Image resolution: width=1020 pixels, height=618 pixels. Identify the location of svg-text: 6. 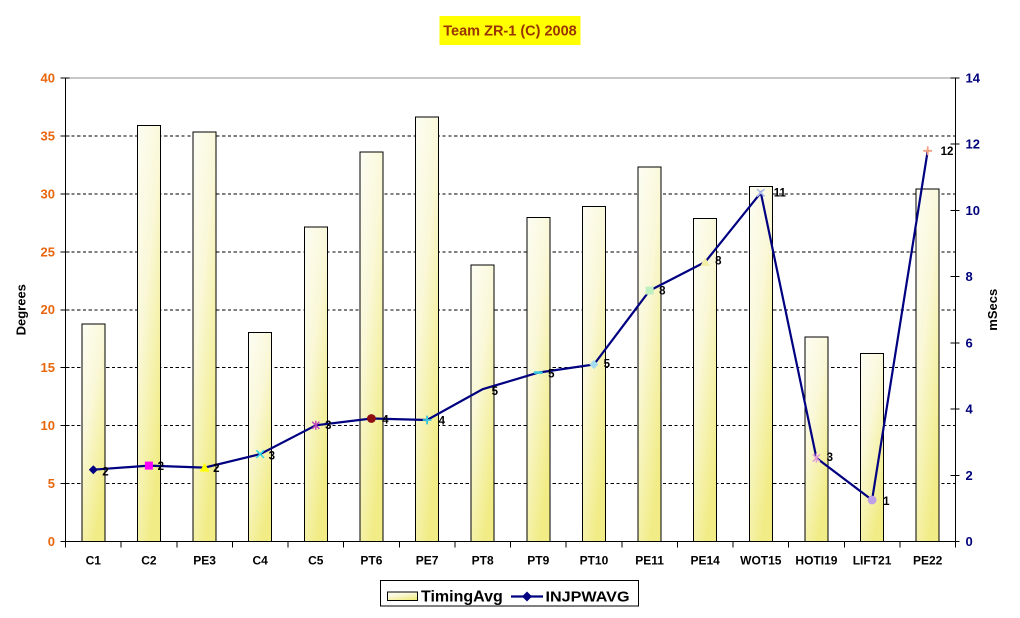
(969, 342).